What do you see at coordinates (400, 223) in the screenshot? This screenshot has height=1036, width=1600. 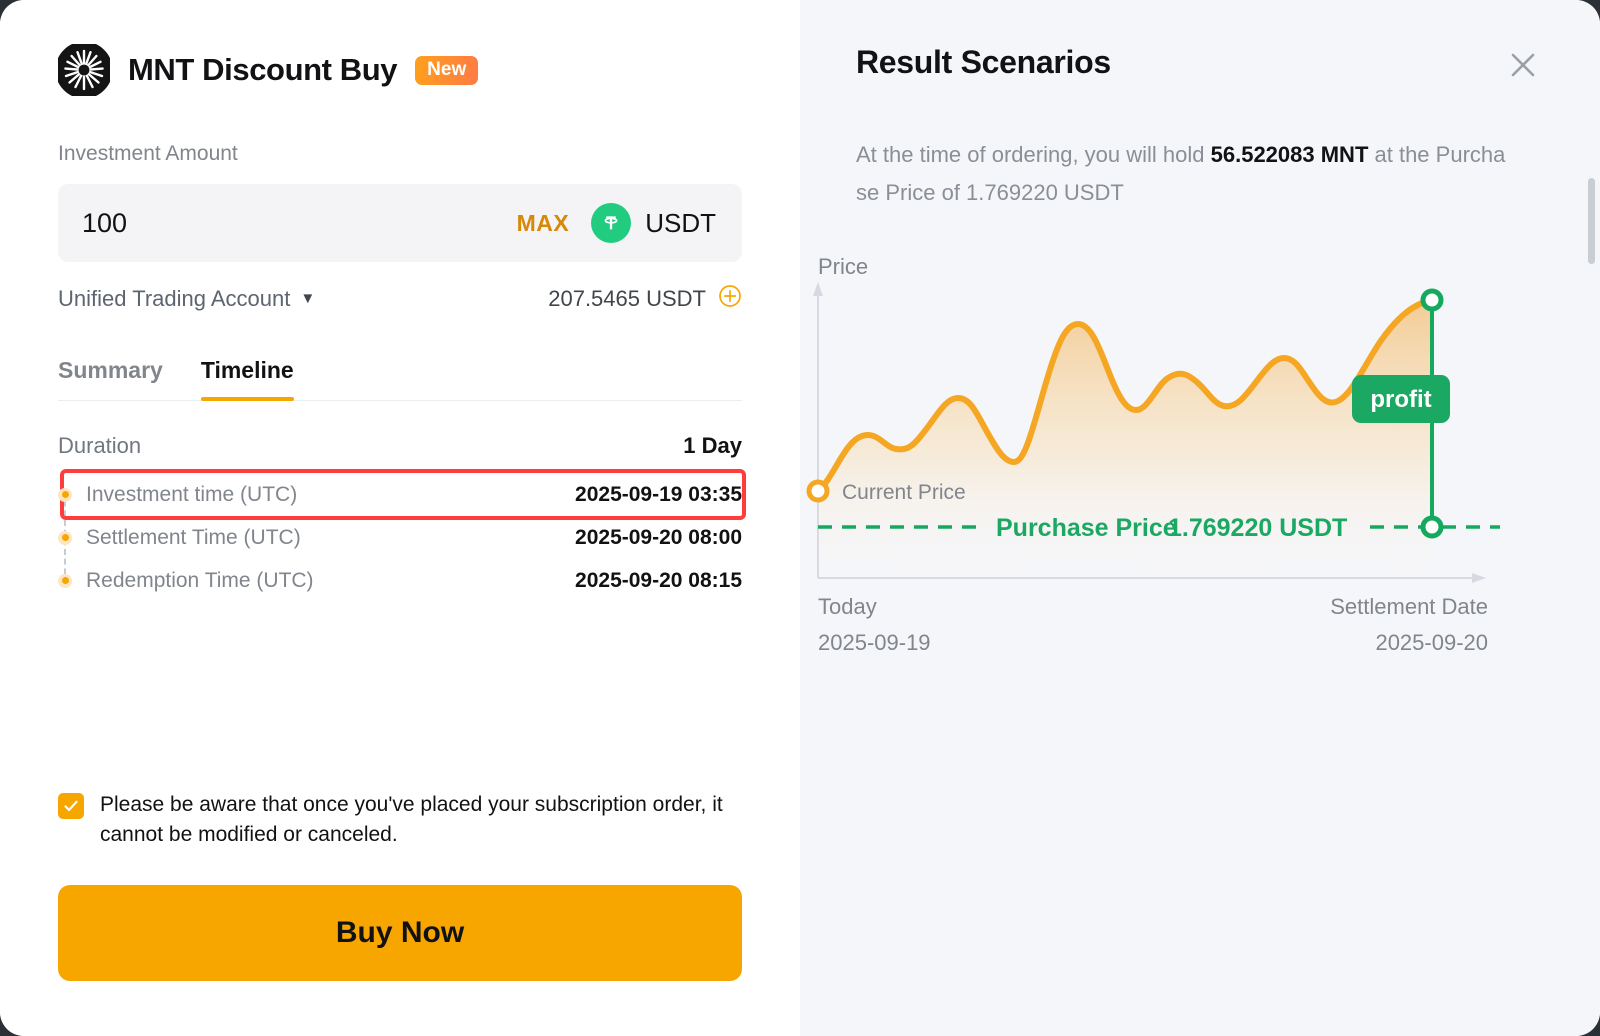 I see `investment-amount-field: 100 MAX USDT` at bounding box center [400, 223].